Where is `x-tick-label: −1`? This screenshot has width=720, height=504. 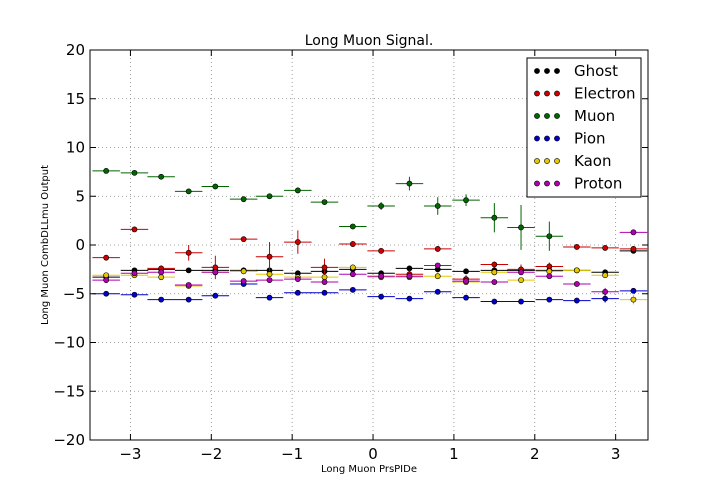 x-tick-label: −1 is located at coordinates (292, 454).